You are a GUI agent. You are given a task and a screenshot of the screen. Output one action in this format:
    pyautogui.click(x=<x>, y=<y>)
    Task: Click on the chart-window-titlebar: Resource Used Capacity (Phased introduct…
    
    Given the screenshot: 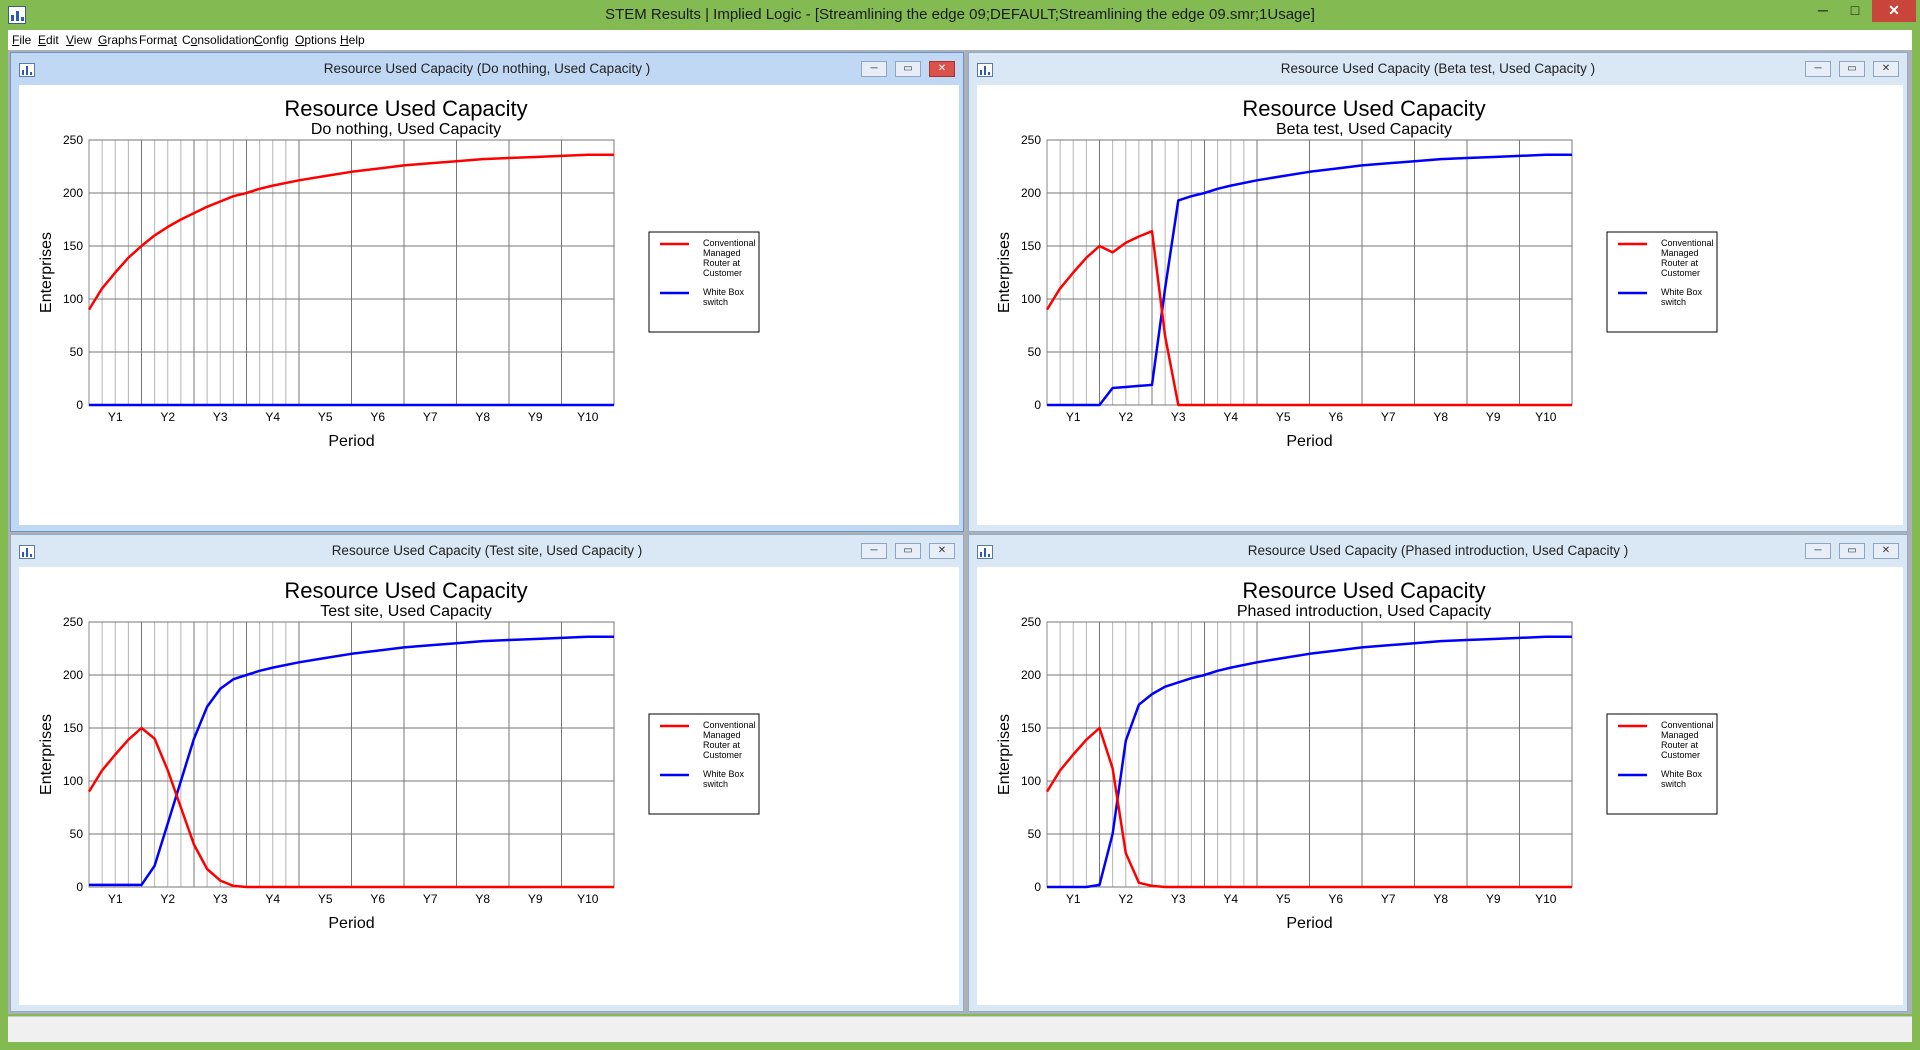 What is the action you would take?
    pyautogui.click(x=1438, y=550)
    